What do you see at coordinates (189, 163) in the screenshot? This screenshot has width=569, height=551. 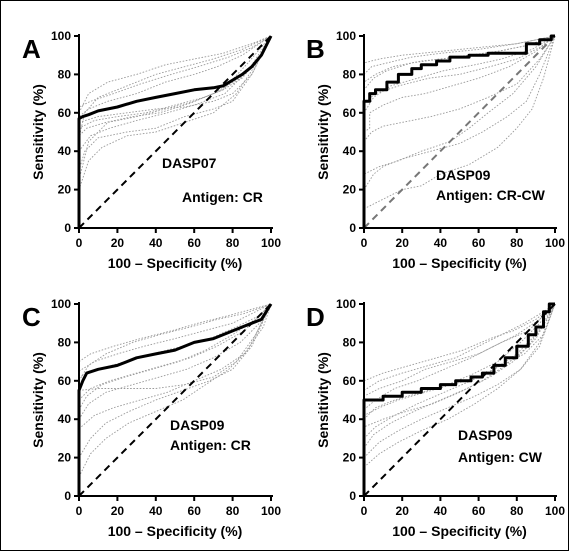 I see `dataset-label: DASP07` at bounding box center [189, 163].